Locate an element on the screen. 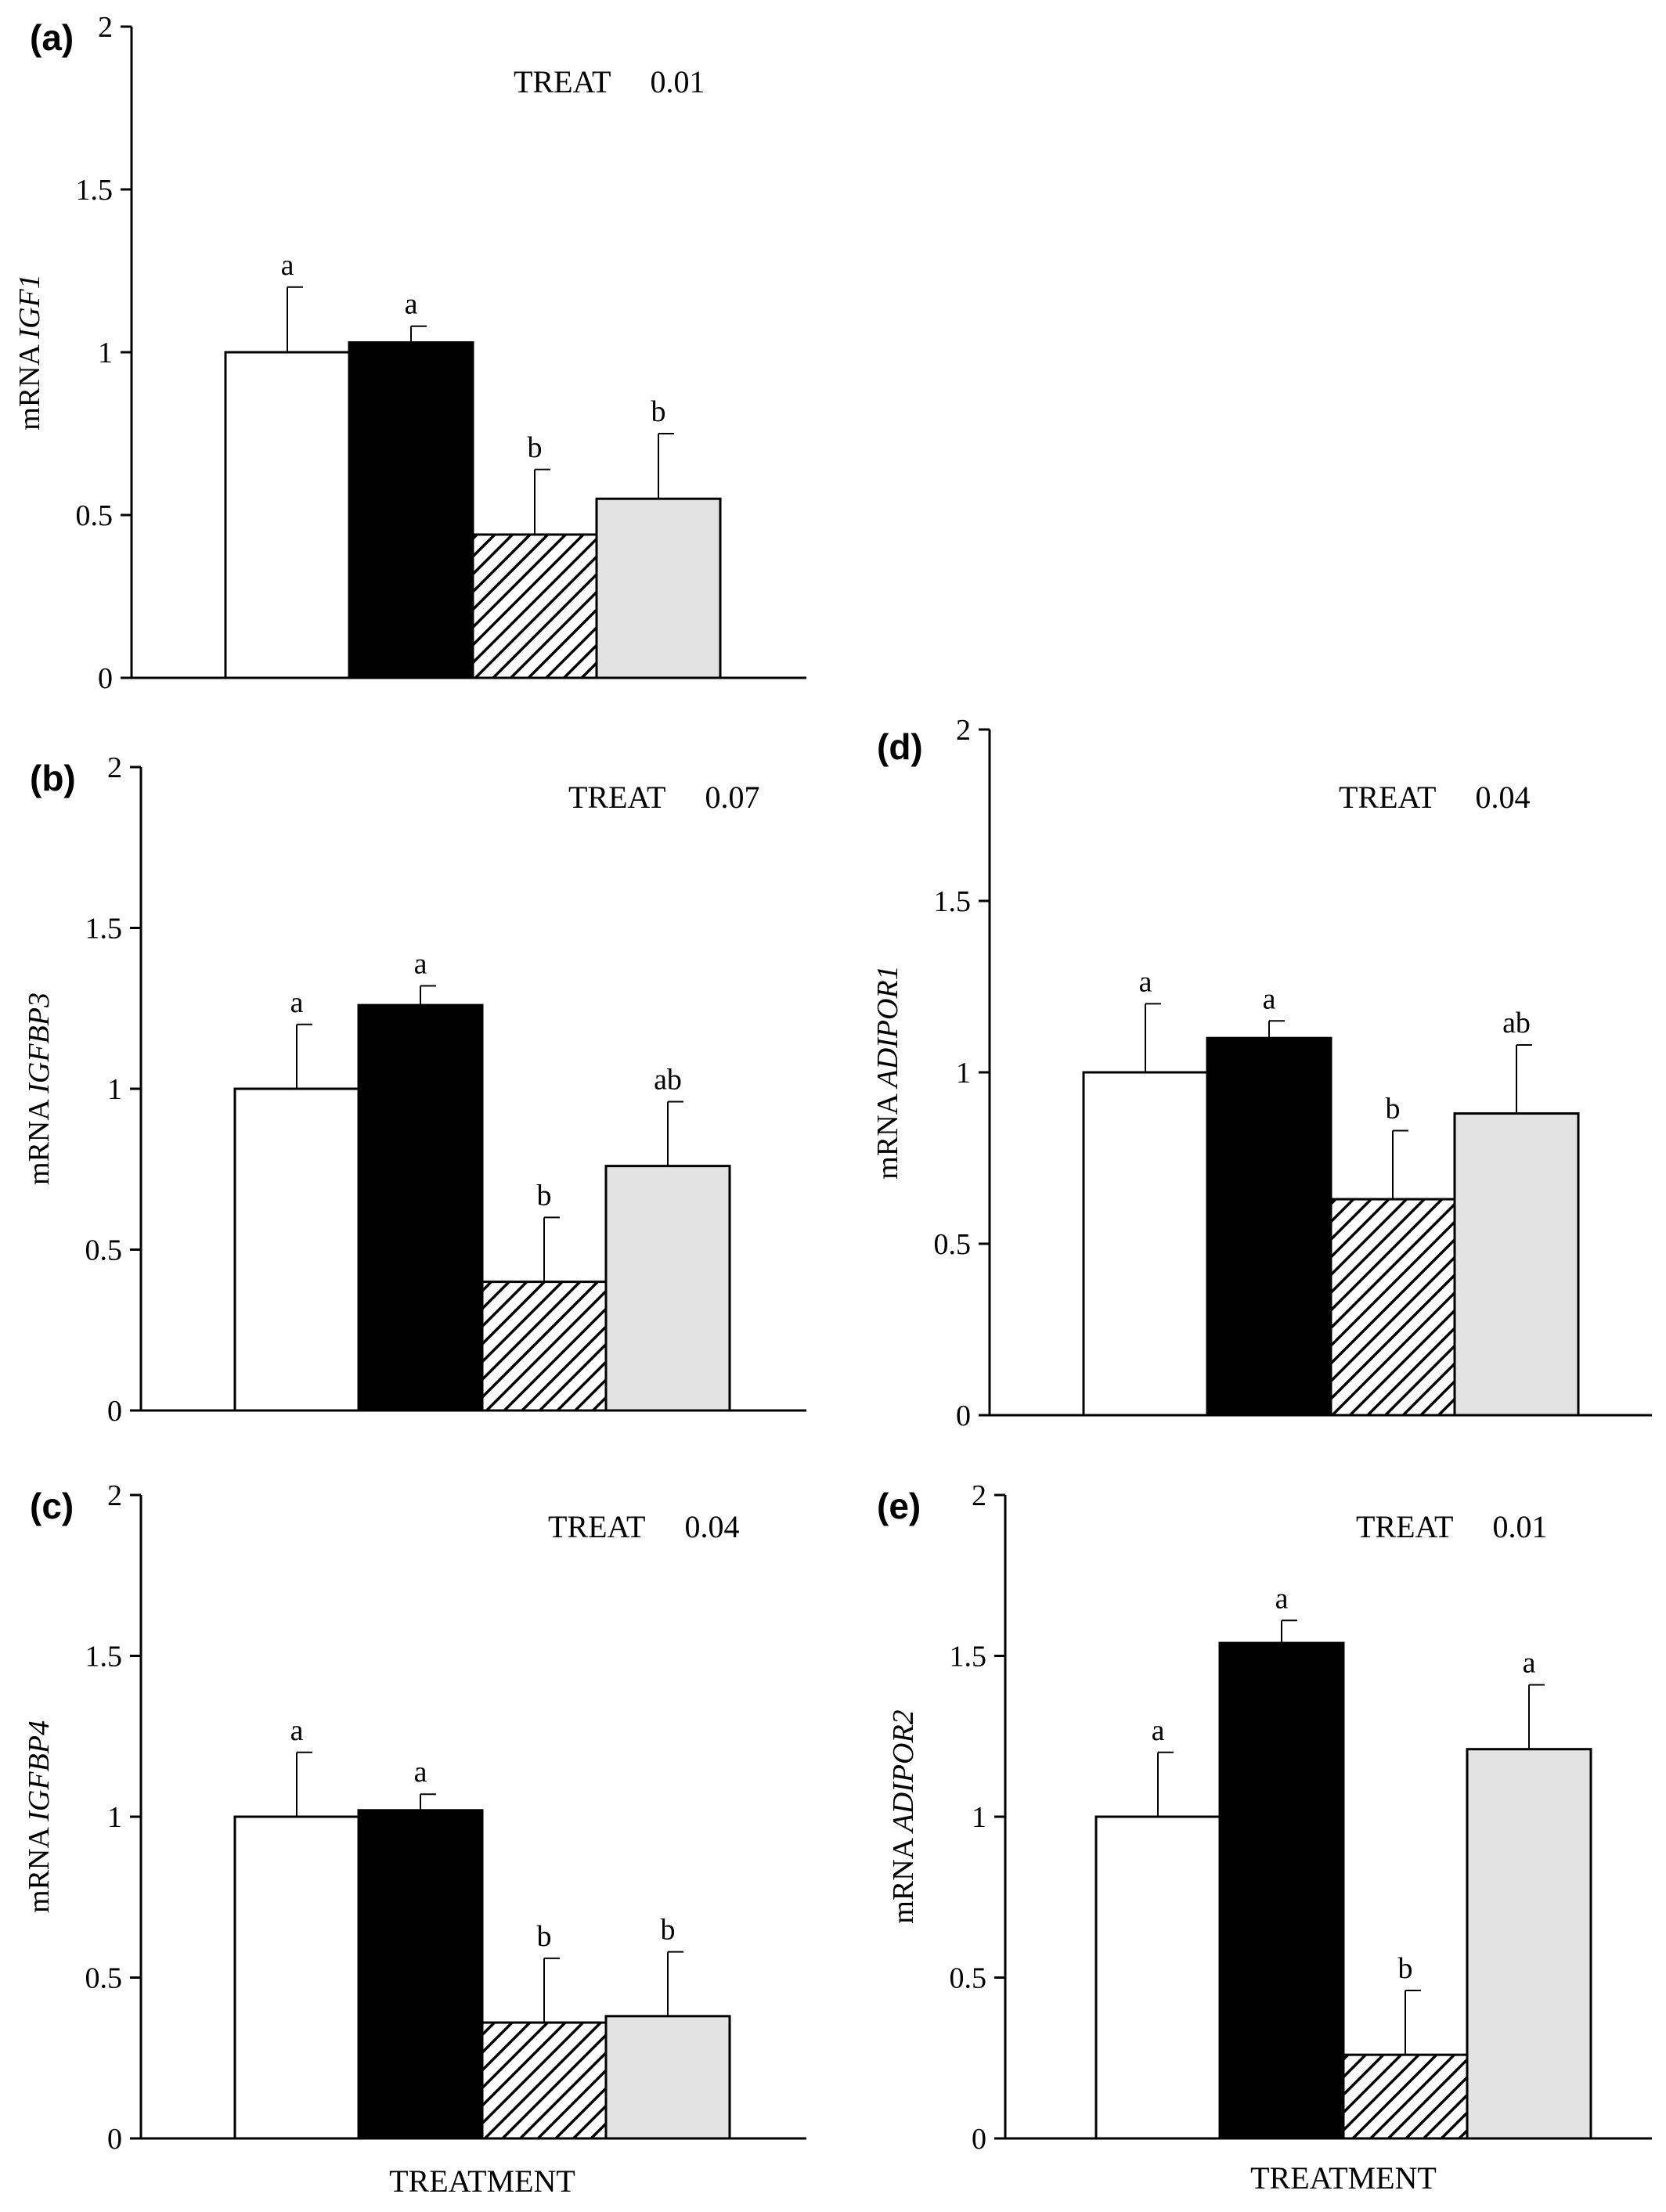  treat-p-value: 0.07 is located at coordinates (732, 797).